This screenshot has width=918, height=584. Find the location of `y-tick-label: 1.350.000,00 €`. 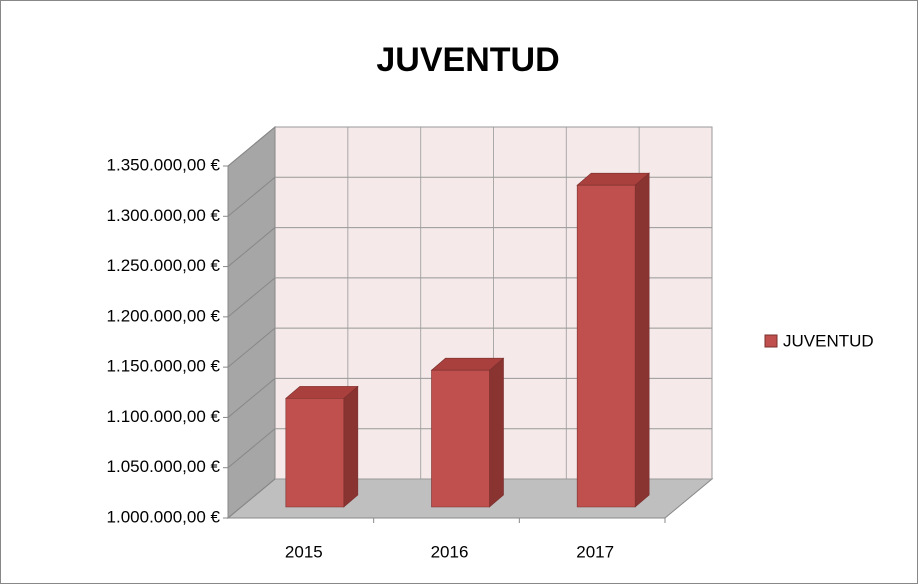

y-tick-label: 1.350.000,00 € is located at coordinates (164, 164).